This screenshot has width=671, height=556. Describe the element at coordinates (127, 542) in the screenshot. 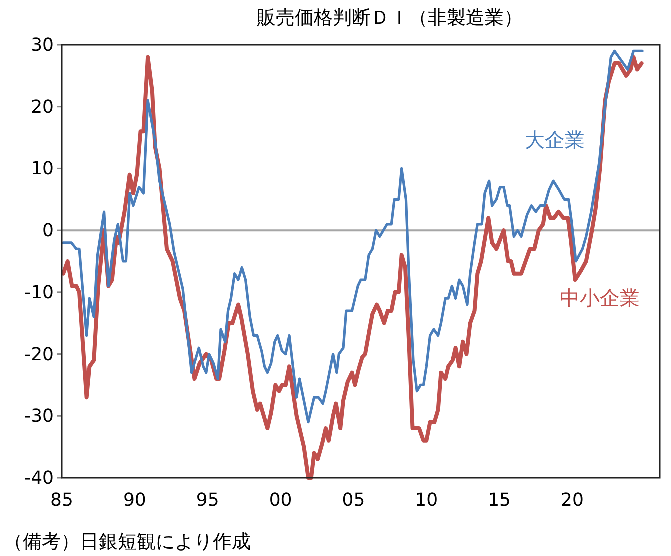

I see `text: （備考）日銀短観により作成` at that location.